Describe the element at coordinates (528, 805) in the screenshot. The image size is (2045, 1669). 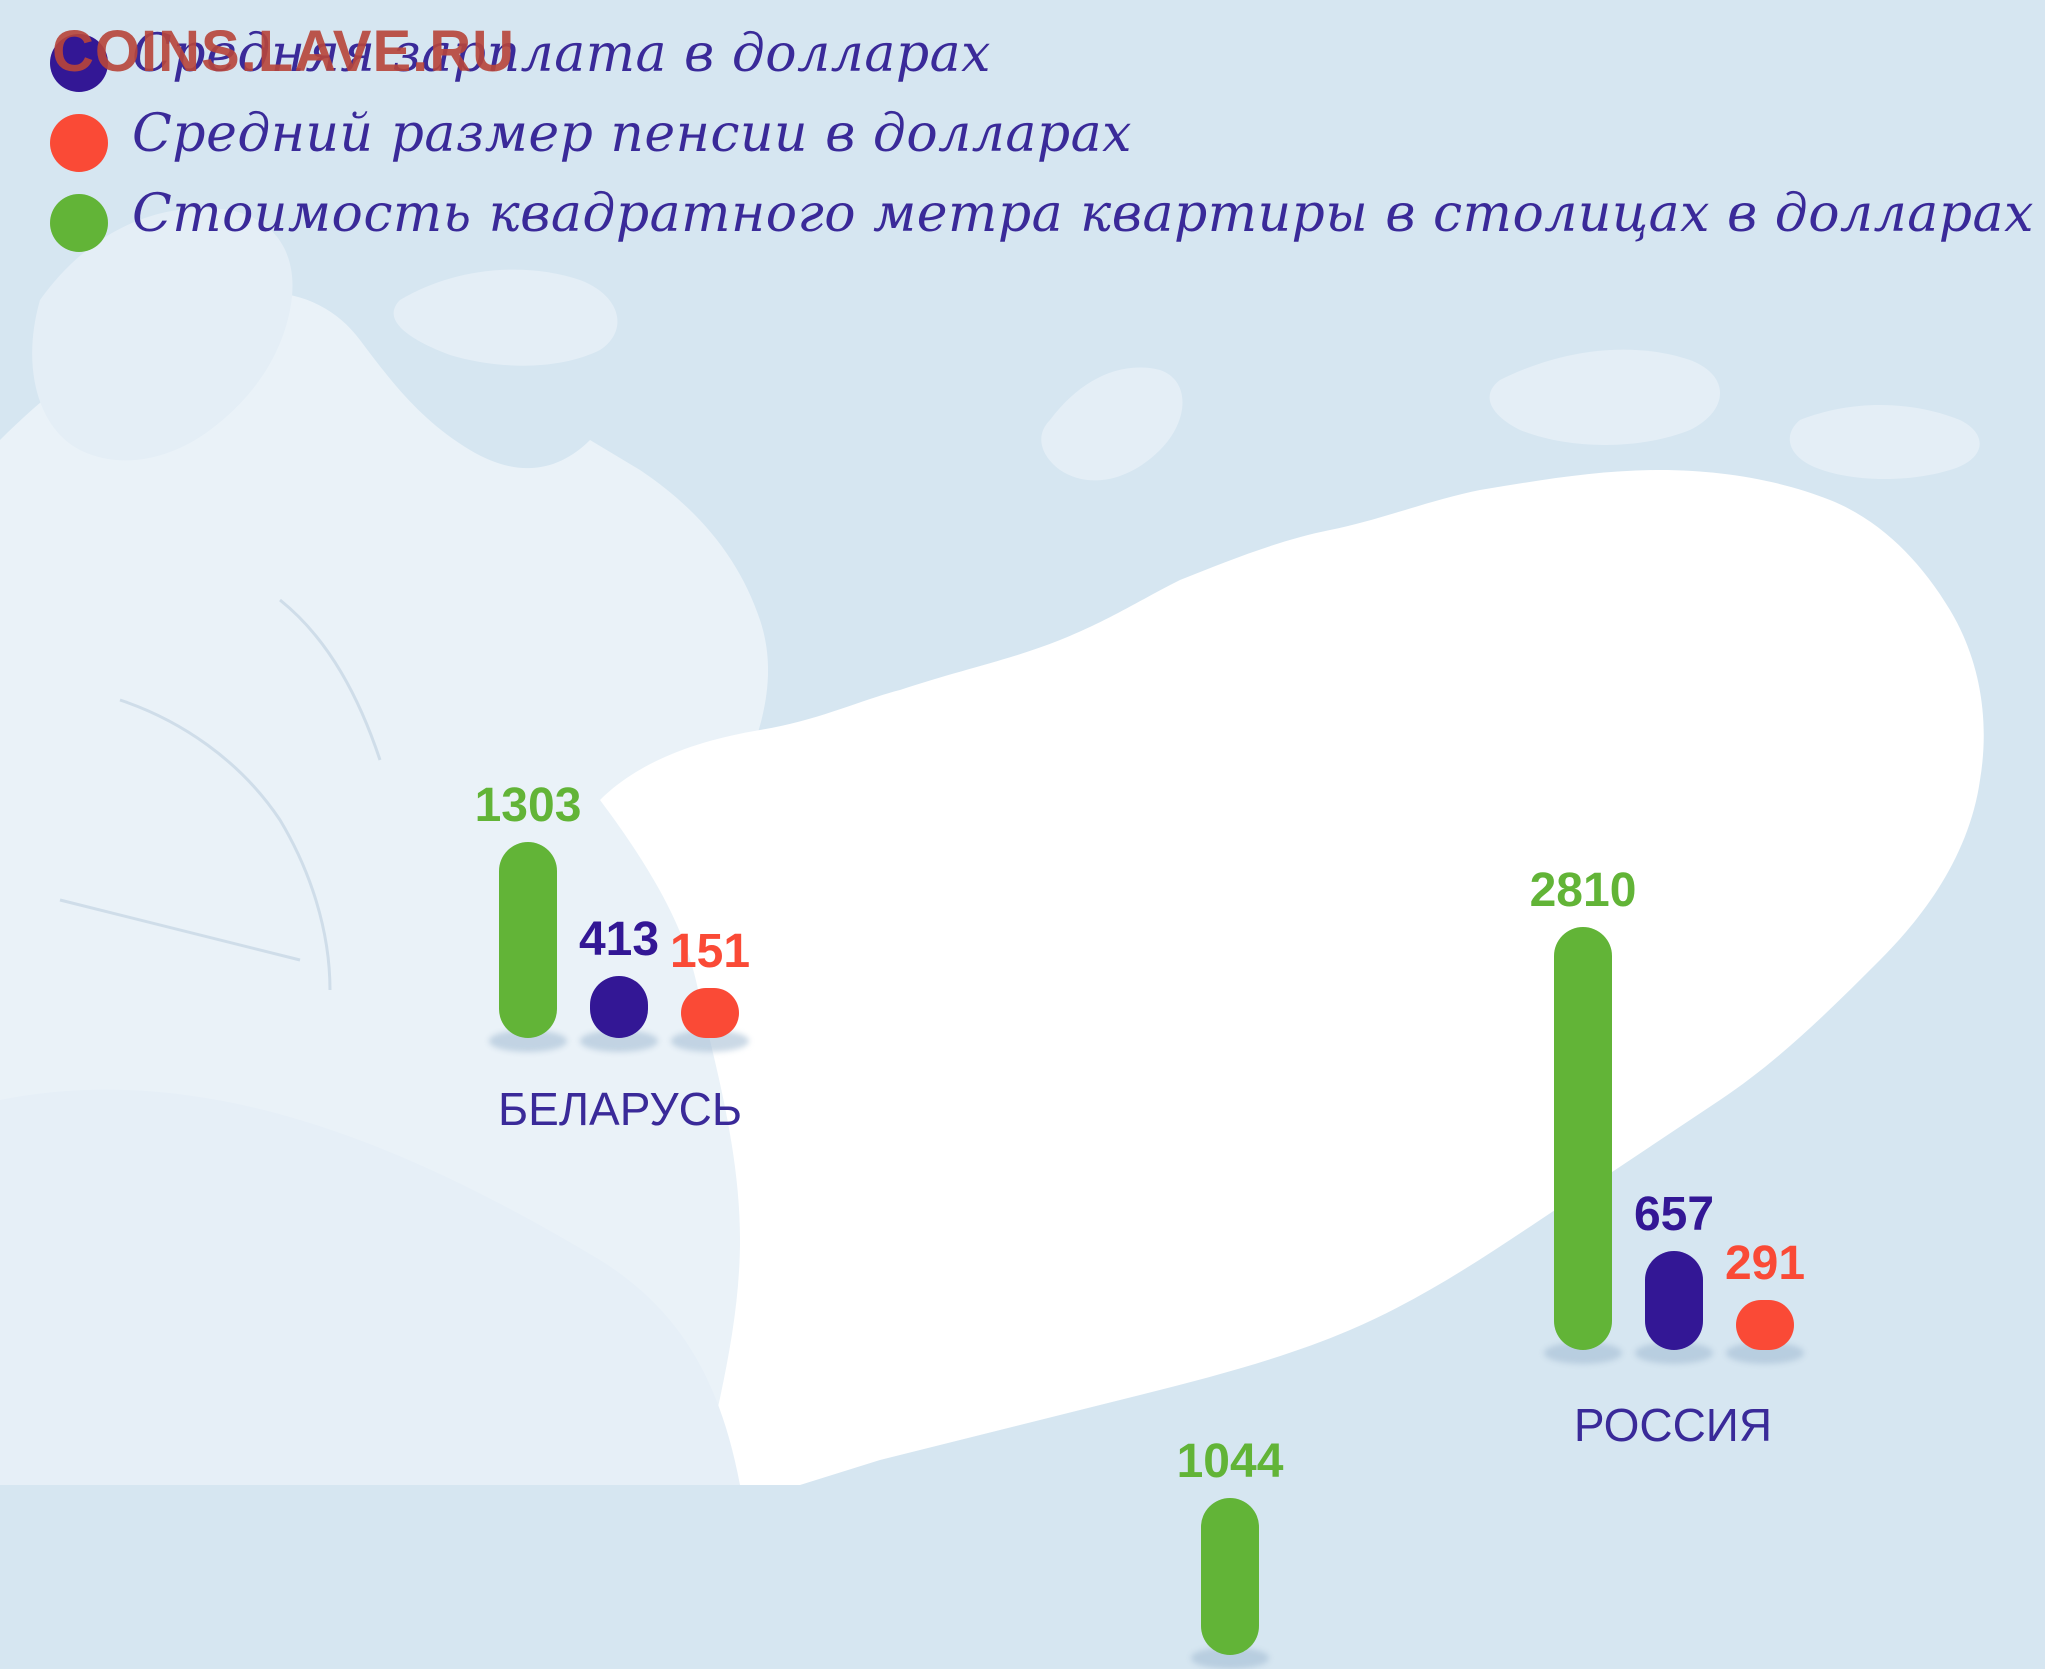
I see `data-label-sqm-0: 1303` at that location.